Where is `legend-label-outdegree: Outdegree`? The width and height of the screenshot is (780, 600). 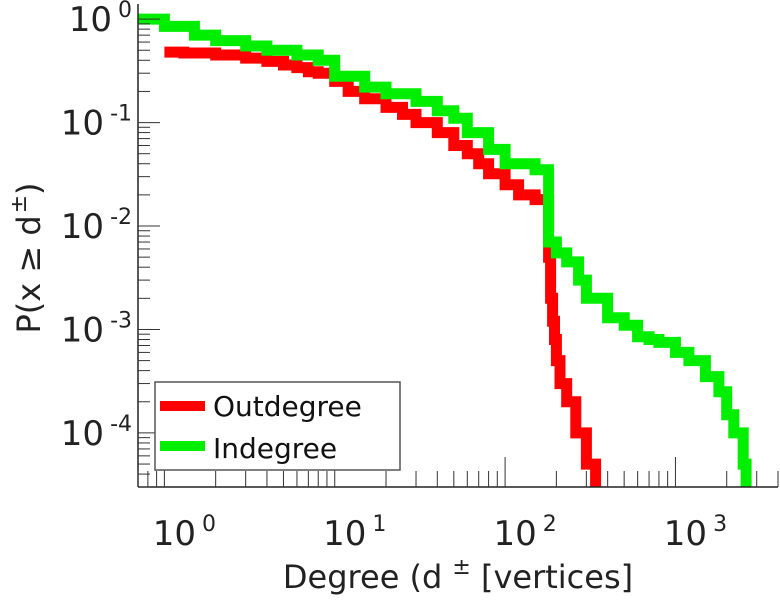 legend-label-outdegree: Outdegree is located at coordinates (287, 406).